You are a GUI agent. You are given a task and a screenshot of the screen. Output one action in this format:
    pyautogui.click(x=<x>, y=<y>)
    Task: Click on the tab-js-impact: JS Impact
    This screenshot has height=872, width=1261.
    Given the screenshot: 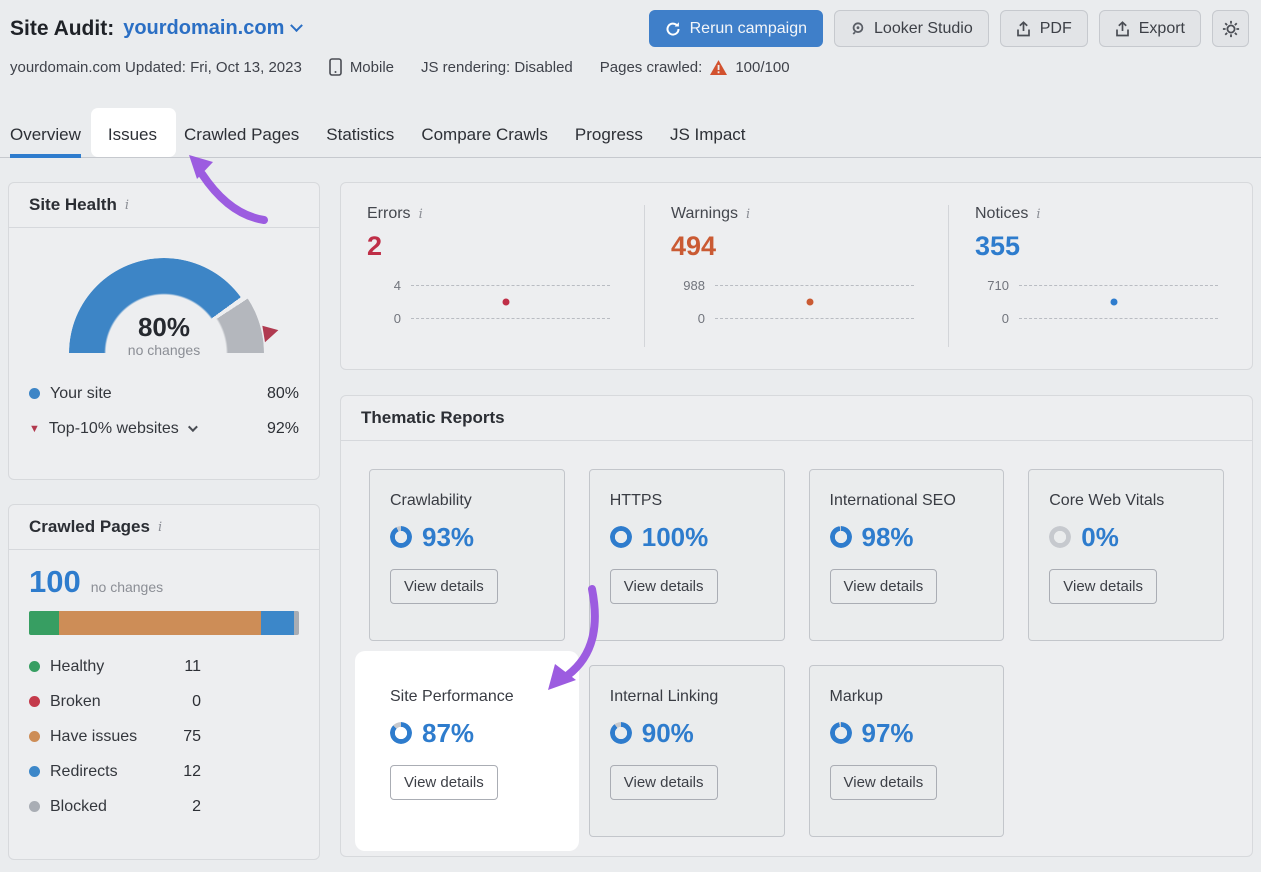 What is the action you would take?
    pyautogui.click(x=707, y=134)
    